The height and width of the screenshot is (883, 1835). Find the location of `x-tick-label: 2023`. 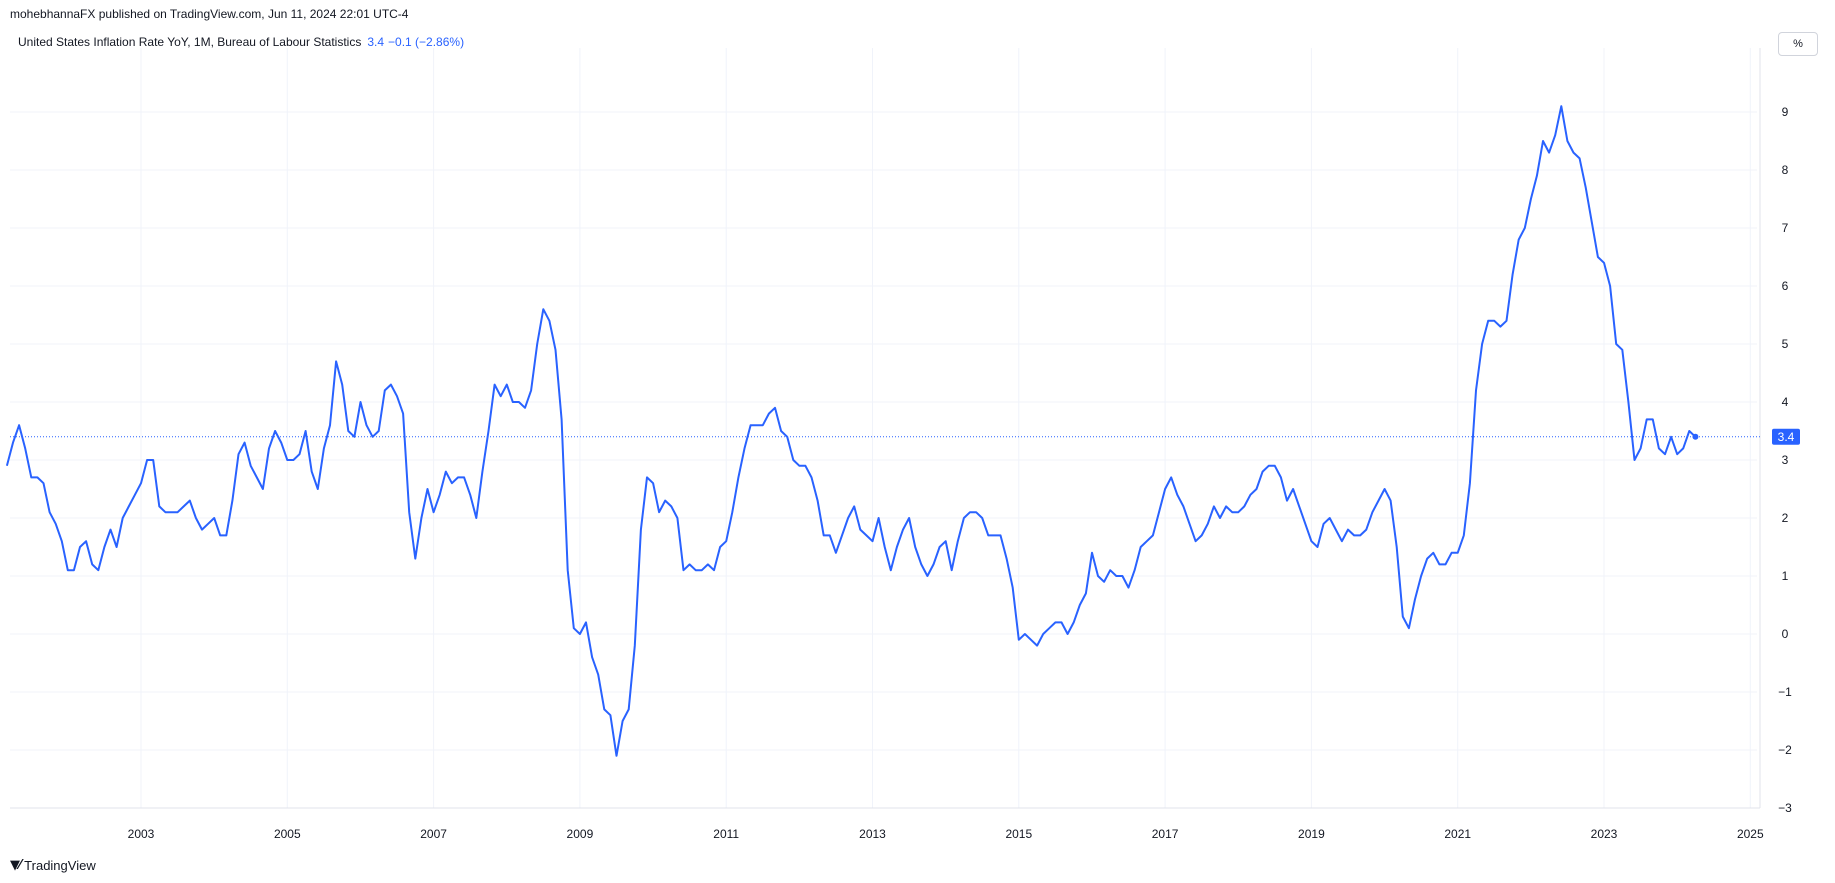

x-tick-label: 2023 is located at coordinates (1604, 834).